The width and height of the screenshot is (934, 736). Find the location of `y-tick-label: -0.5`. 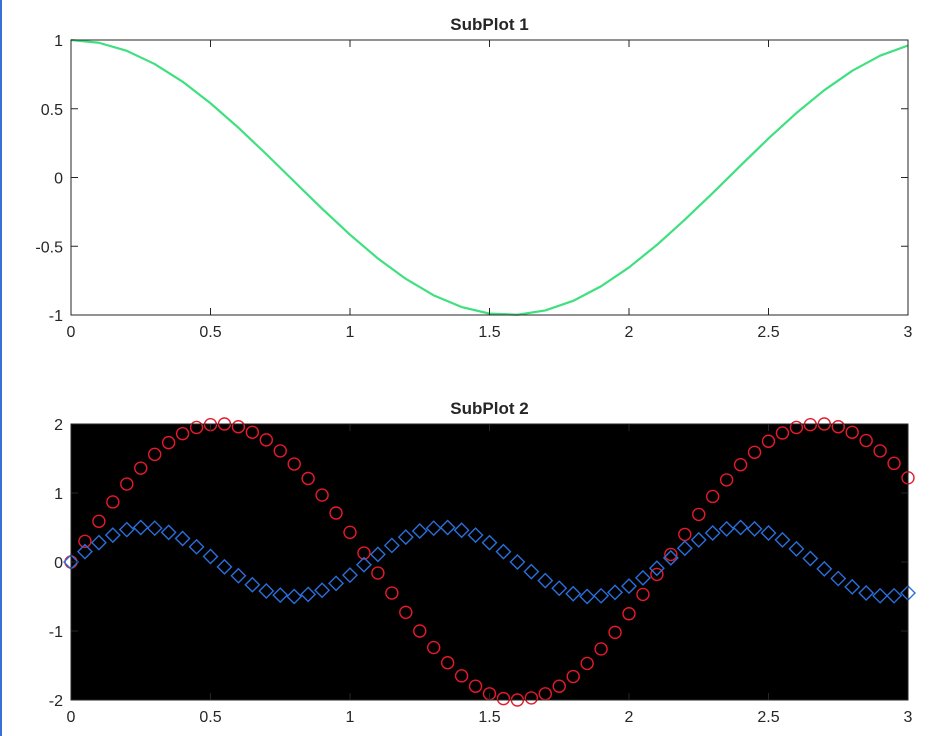

y-tick-label: -0.5 is located at coordinates (49, 247).